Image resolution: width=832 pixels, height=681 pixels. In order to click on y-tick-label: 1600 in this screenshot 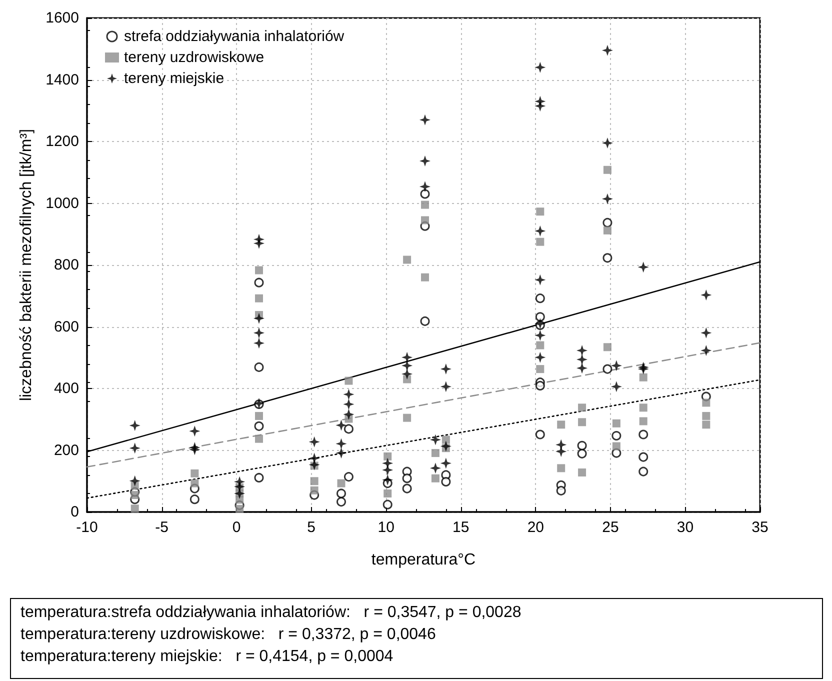, I will do `click(62, 18)`.